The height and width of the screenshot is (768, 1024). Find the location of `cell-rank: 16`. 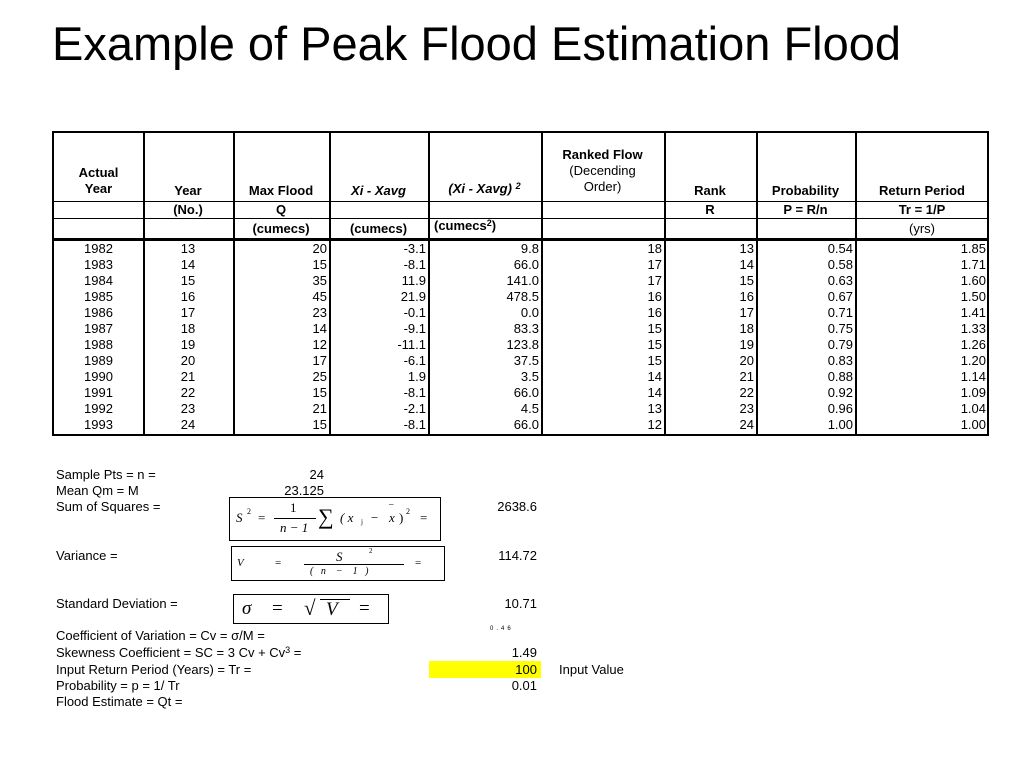

cell-rank: 16 is located at coordinates (746, 296).